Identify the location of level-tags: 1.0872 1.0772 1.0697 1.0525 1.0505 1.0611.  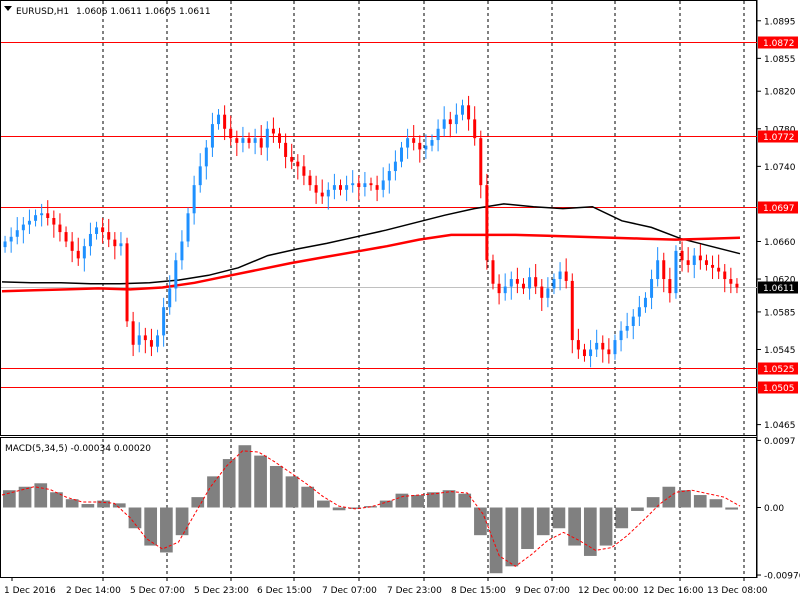
(778, 215).